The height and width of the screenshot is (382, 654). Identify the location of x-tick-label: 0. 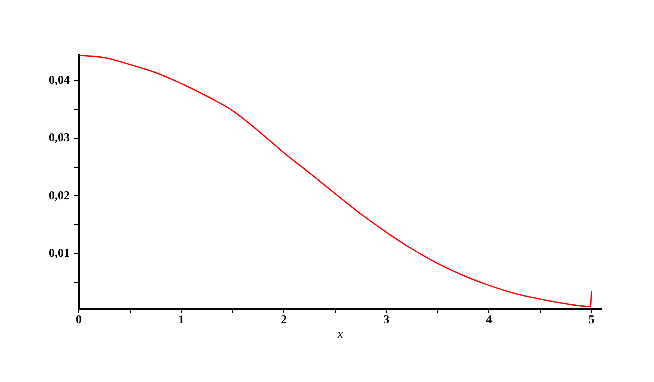
(79, 319).